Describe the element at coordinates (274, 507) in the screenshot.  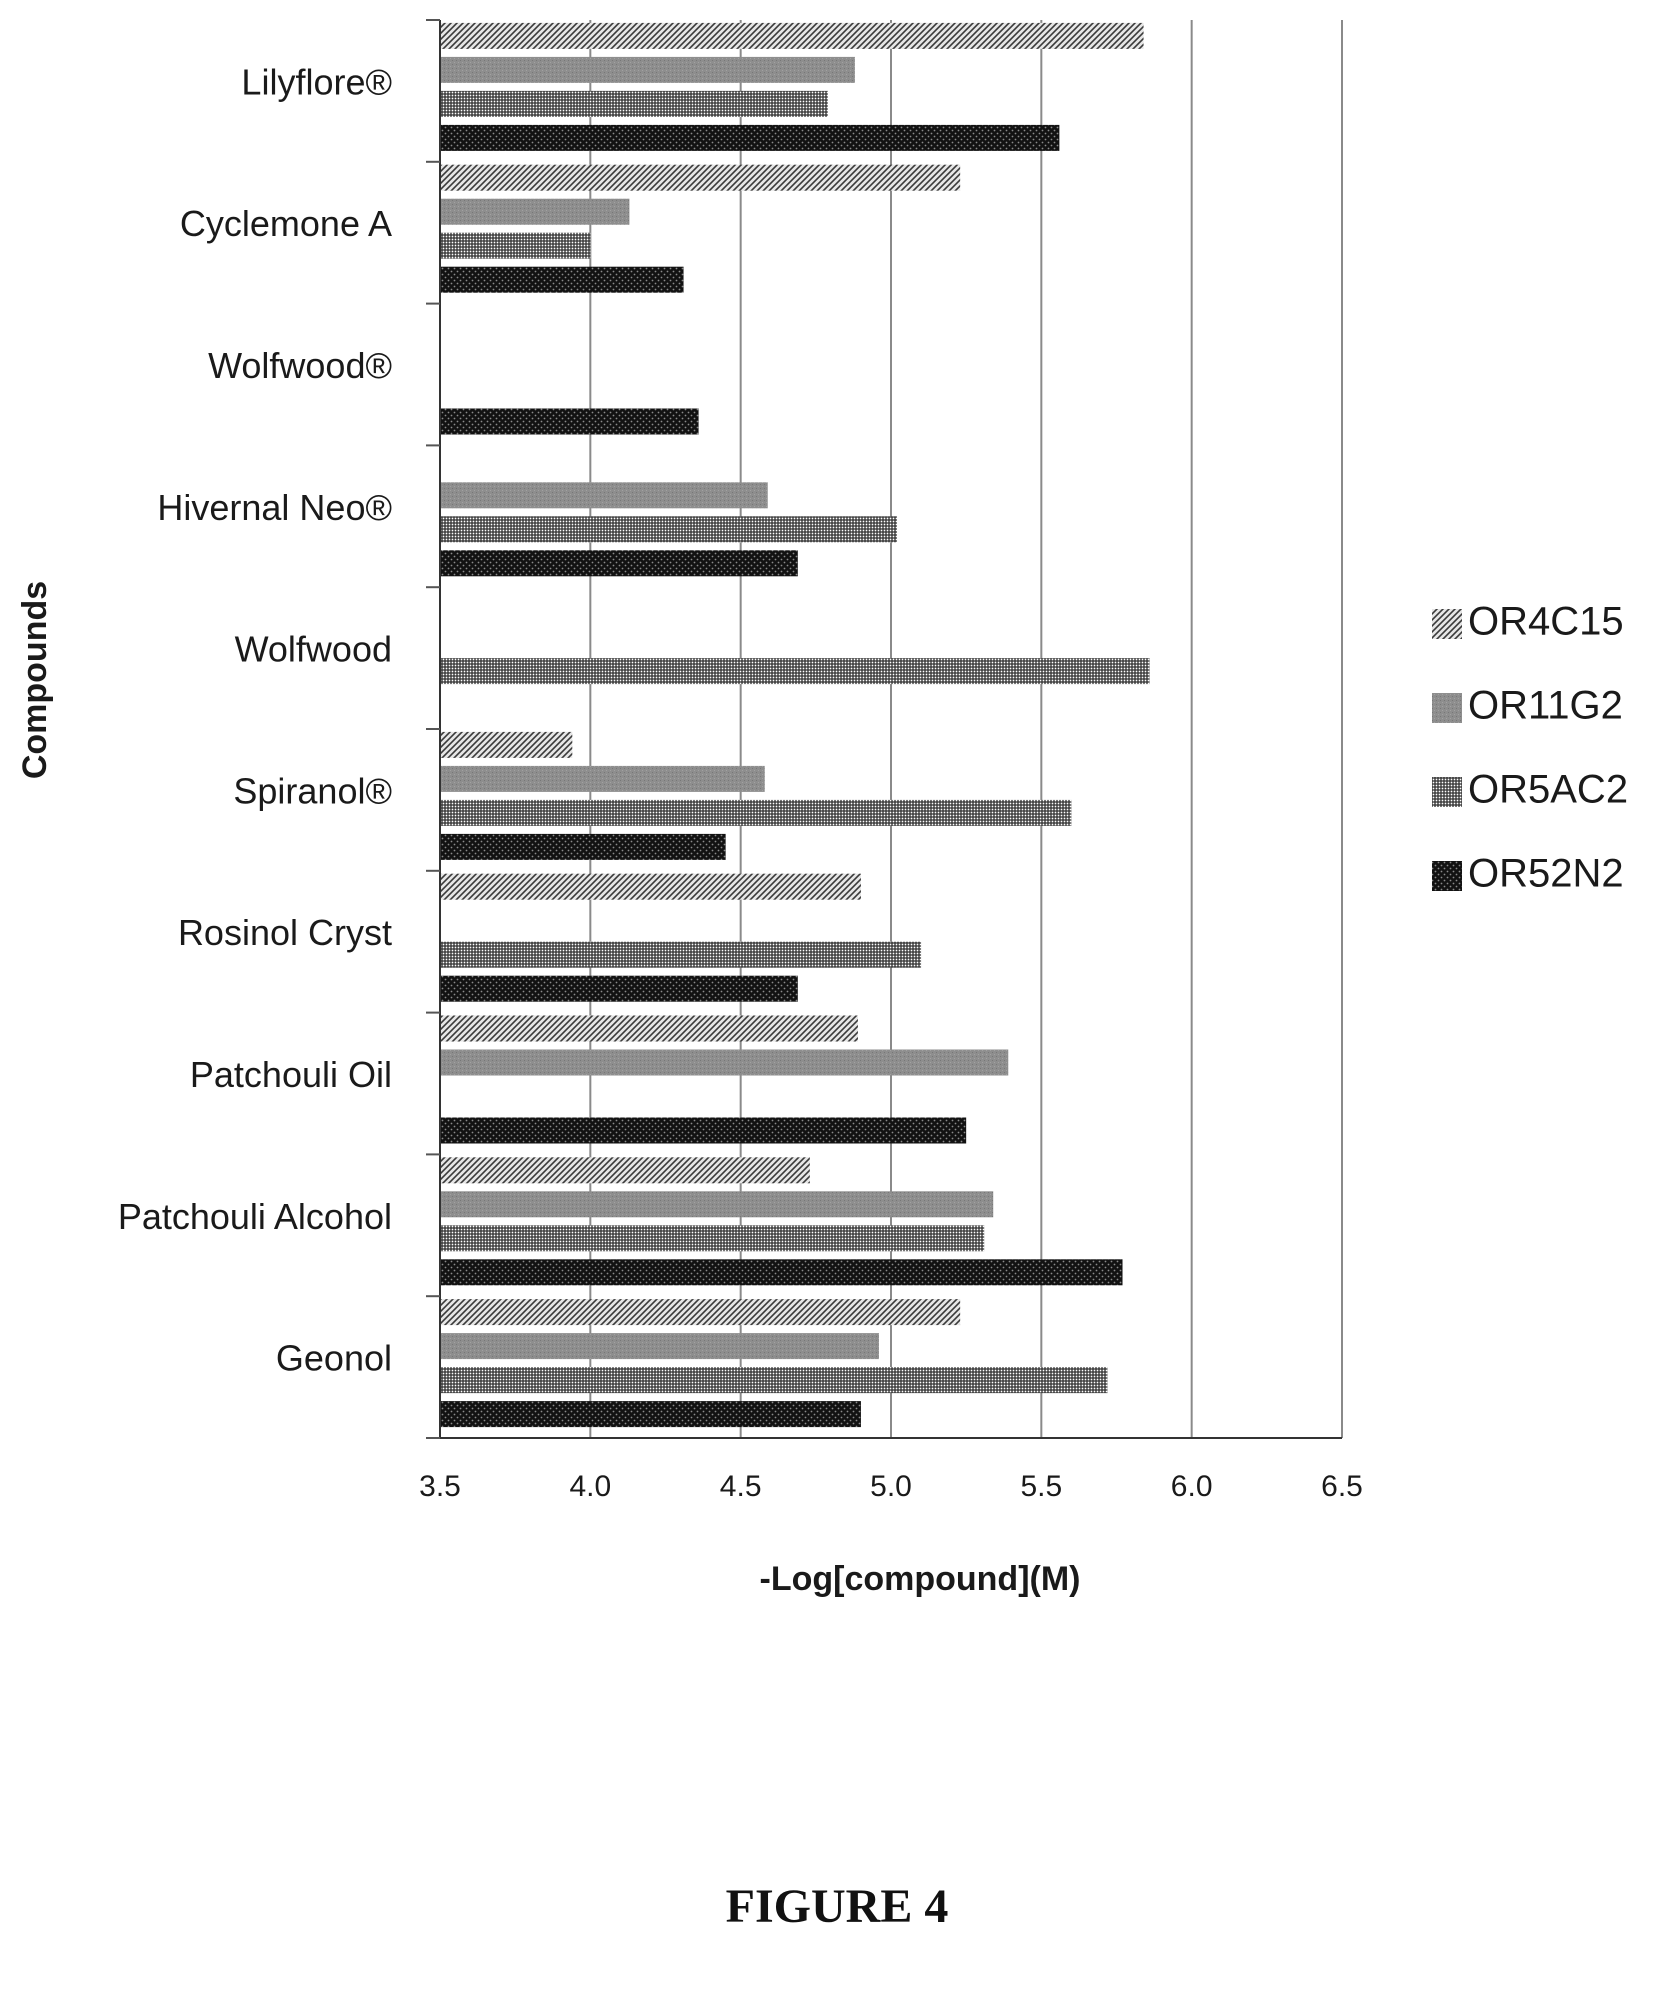
I see `category-label: Hivernal Neo®` at that location.